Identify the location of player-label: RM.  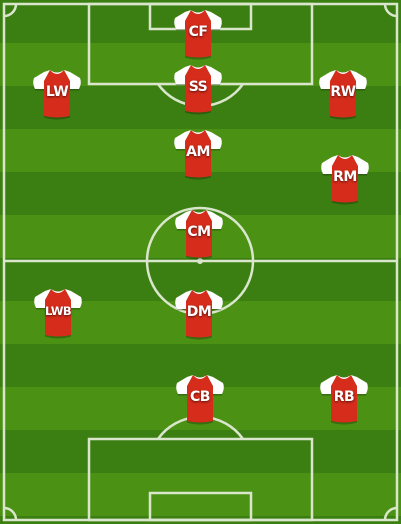
(345, 177).